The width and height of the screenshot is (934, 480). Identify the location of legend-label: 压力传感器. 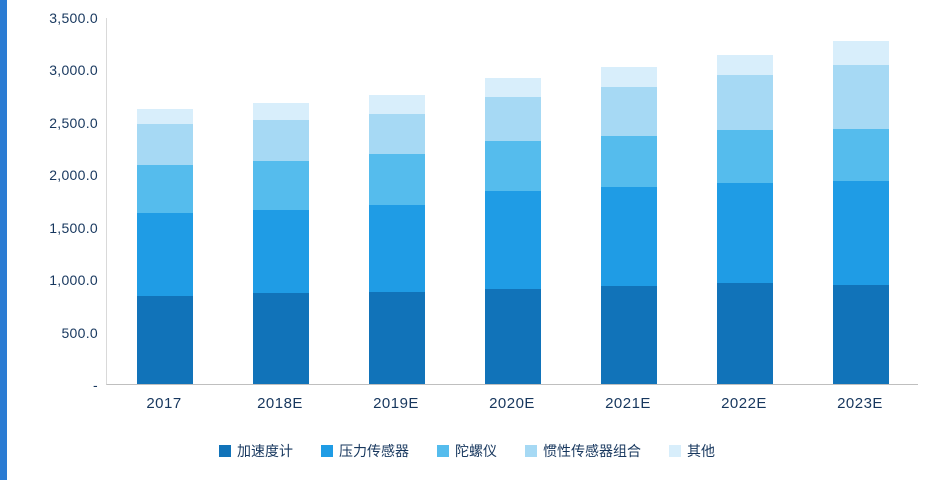
(374, 451).